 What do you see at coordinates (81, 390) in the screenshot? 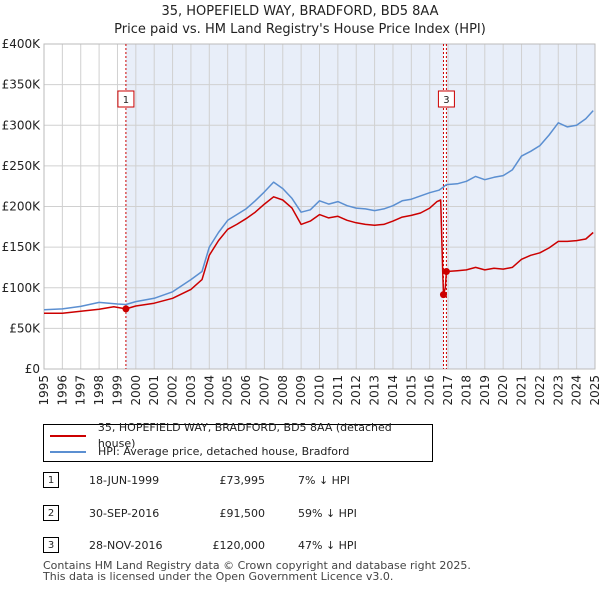
I see `x-tick-label: 1997` at bounding box center [81, 390].